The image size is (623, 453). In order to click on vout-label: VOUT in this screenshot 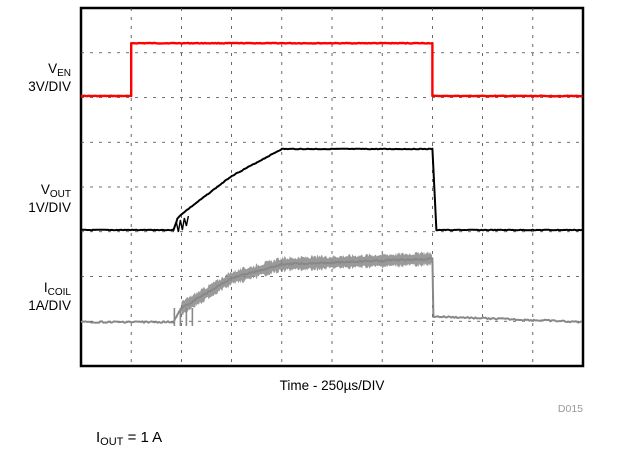, I will do `click(56, 191)`.